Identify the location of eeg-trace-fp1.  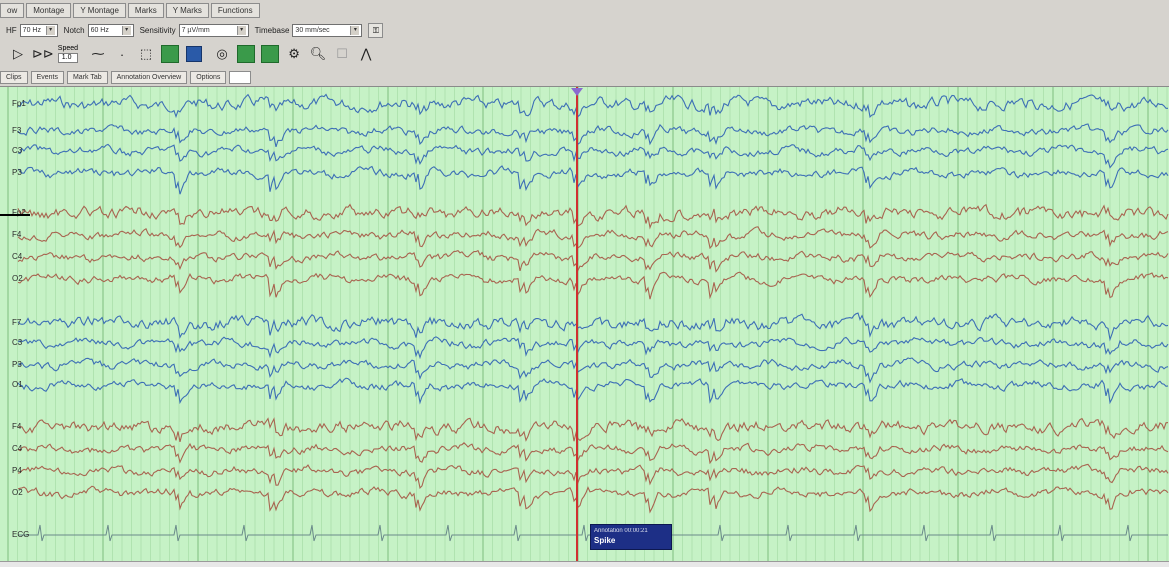
(592, 106).